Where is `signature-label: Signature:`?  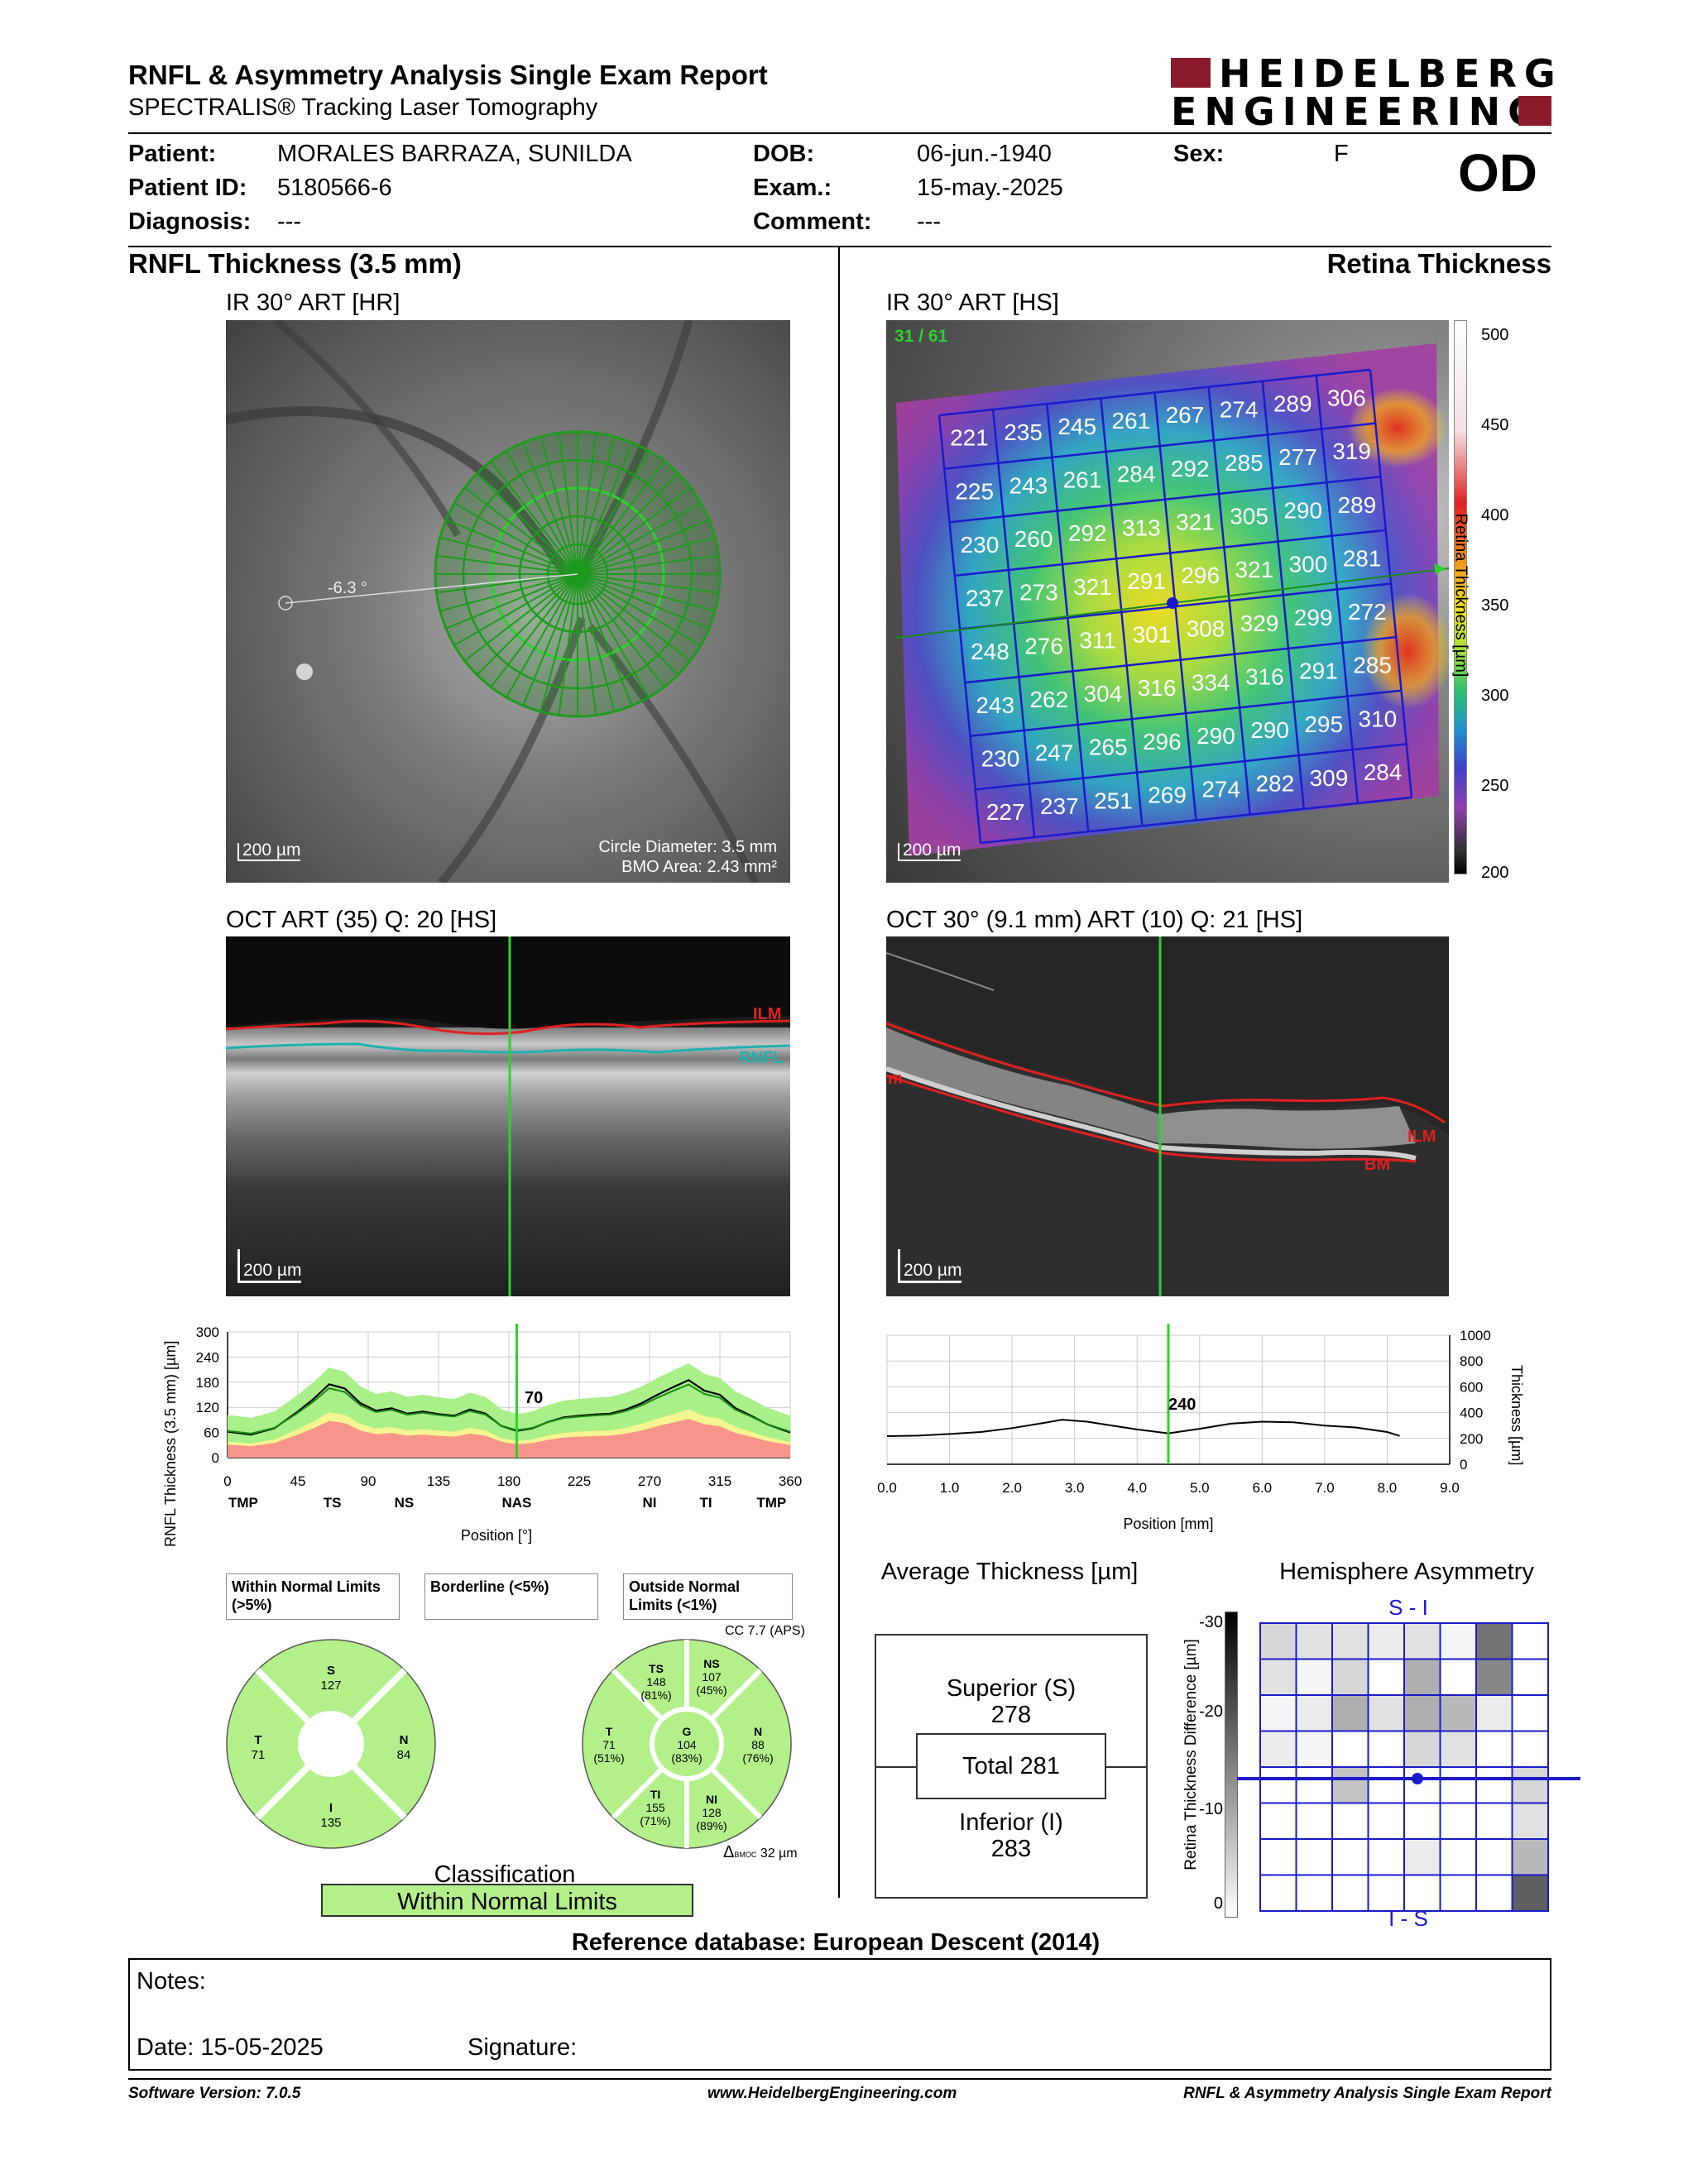 signature-label: Signature: is located at coordinates (523, 2047).